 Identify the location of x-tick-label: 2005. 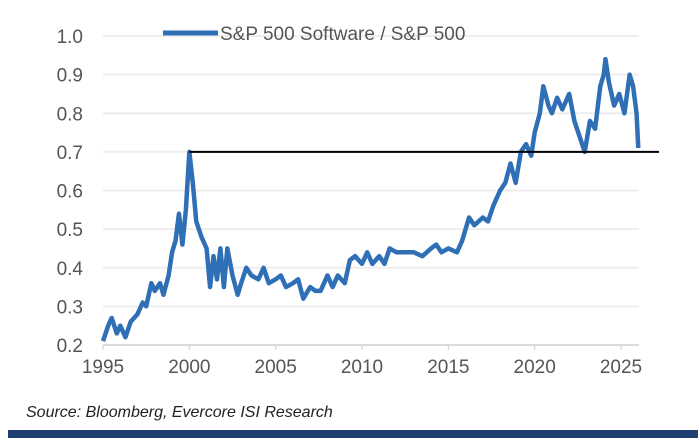
(276, 367).